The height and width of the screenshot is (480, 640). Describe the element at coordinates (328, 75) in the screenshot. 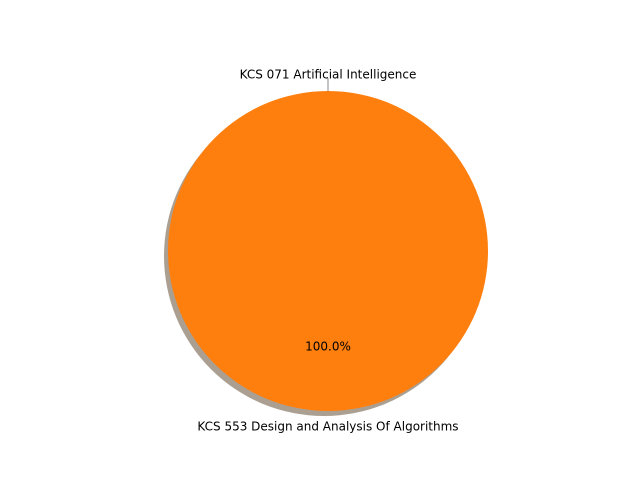

I see `pie-label-kcs-071-artificial-intelligence: KCS 071 Artificial Intelligence` at that location.